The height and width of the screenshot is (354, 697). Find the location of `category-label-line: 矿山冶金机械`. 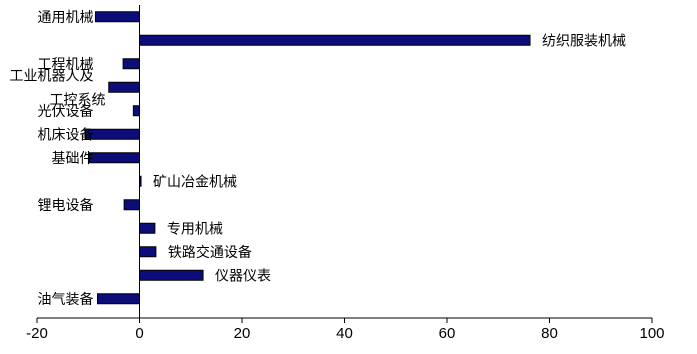

category-label-line: 矿山冶金机械 is located at coordinates (195, 182).